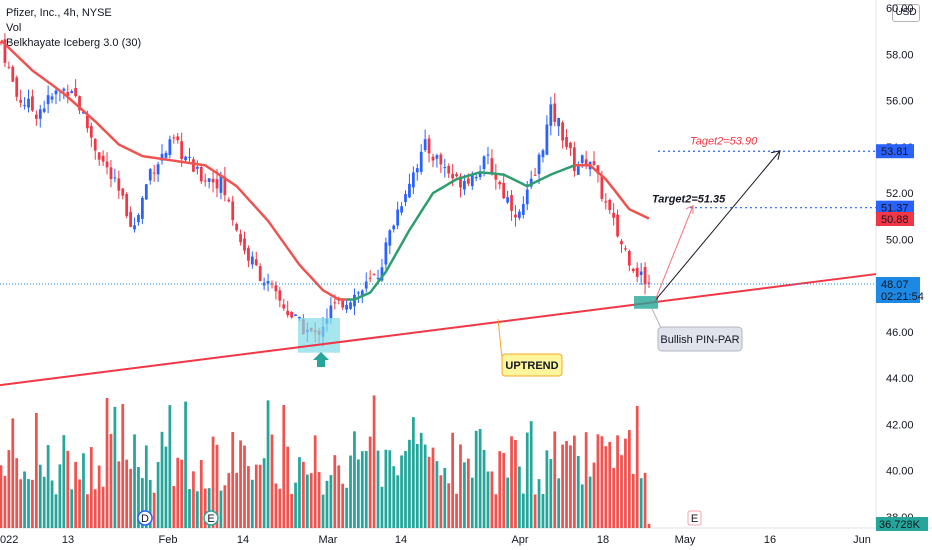 The height and width of the screenshot is (550, 932). I want to click on target-upper-label: Taget2=53.90, so click(724, 142).